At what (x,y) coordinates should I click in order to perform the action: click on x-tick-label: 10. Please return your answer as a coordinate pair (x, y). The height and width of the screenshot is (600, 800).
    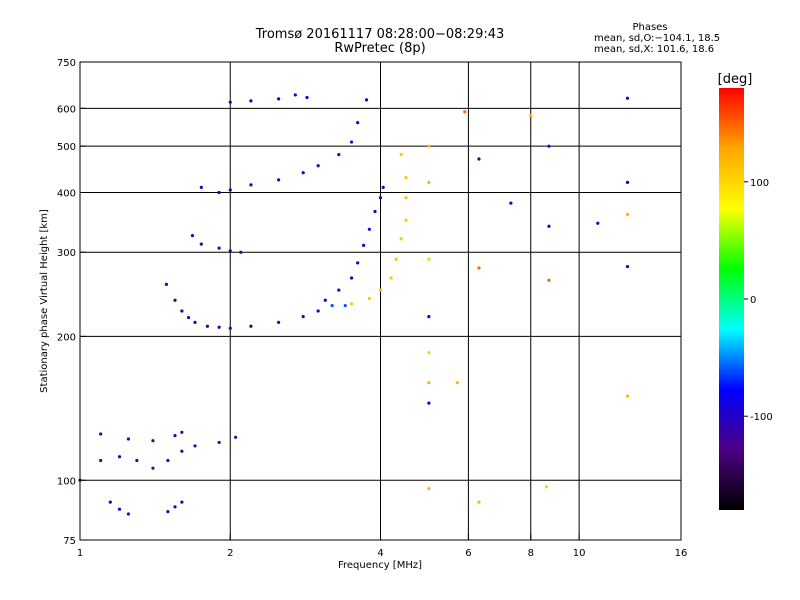
    Looking at the image, I should click on (579, 553).